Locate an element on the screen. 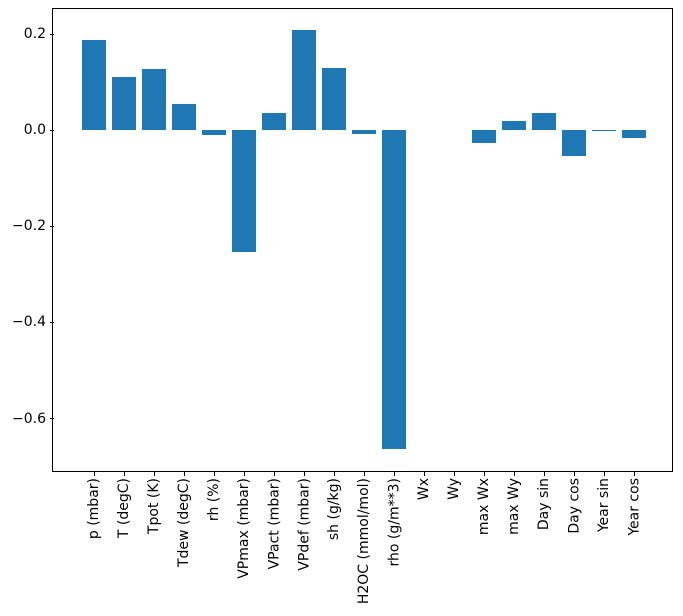  bar-tpot-k is located at coordinates (154, 99).